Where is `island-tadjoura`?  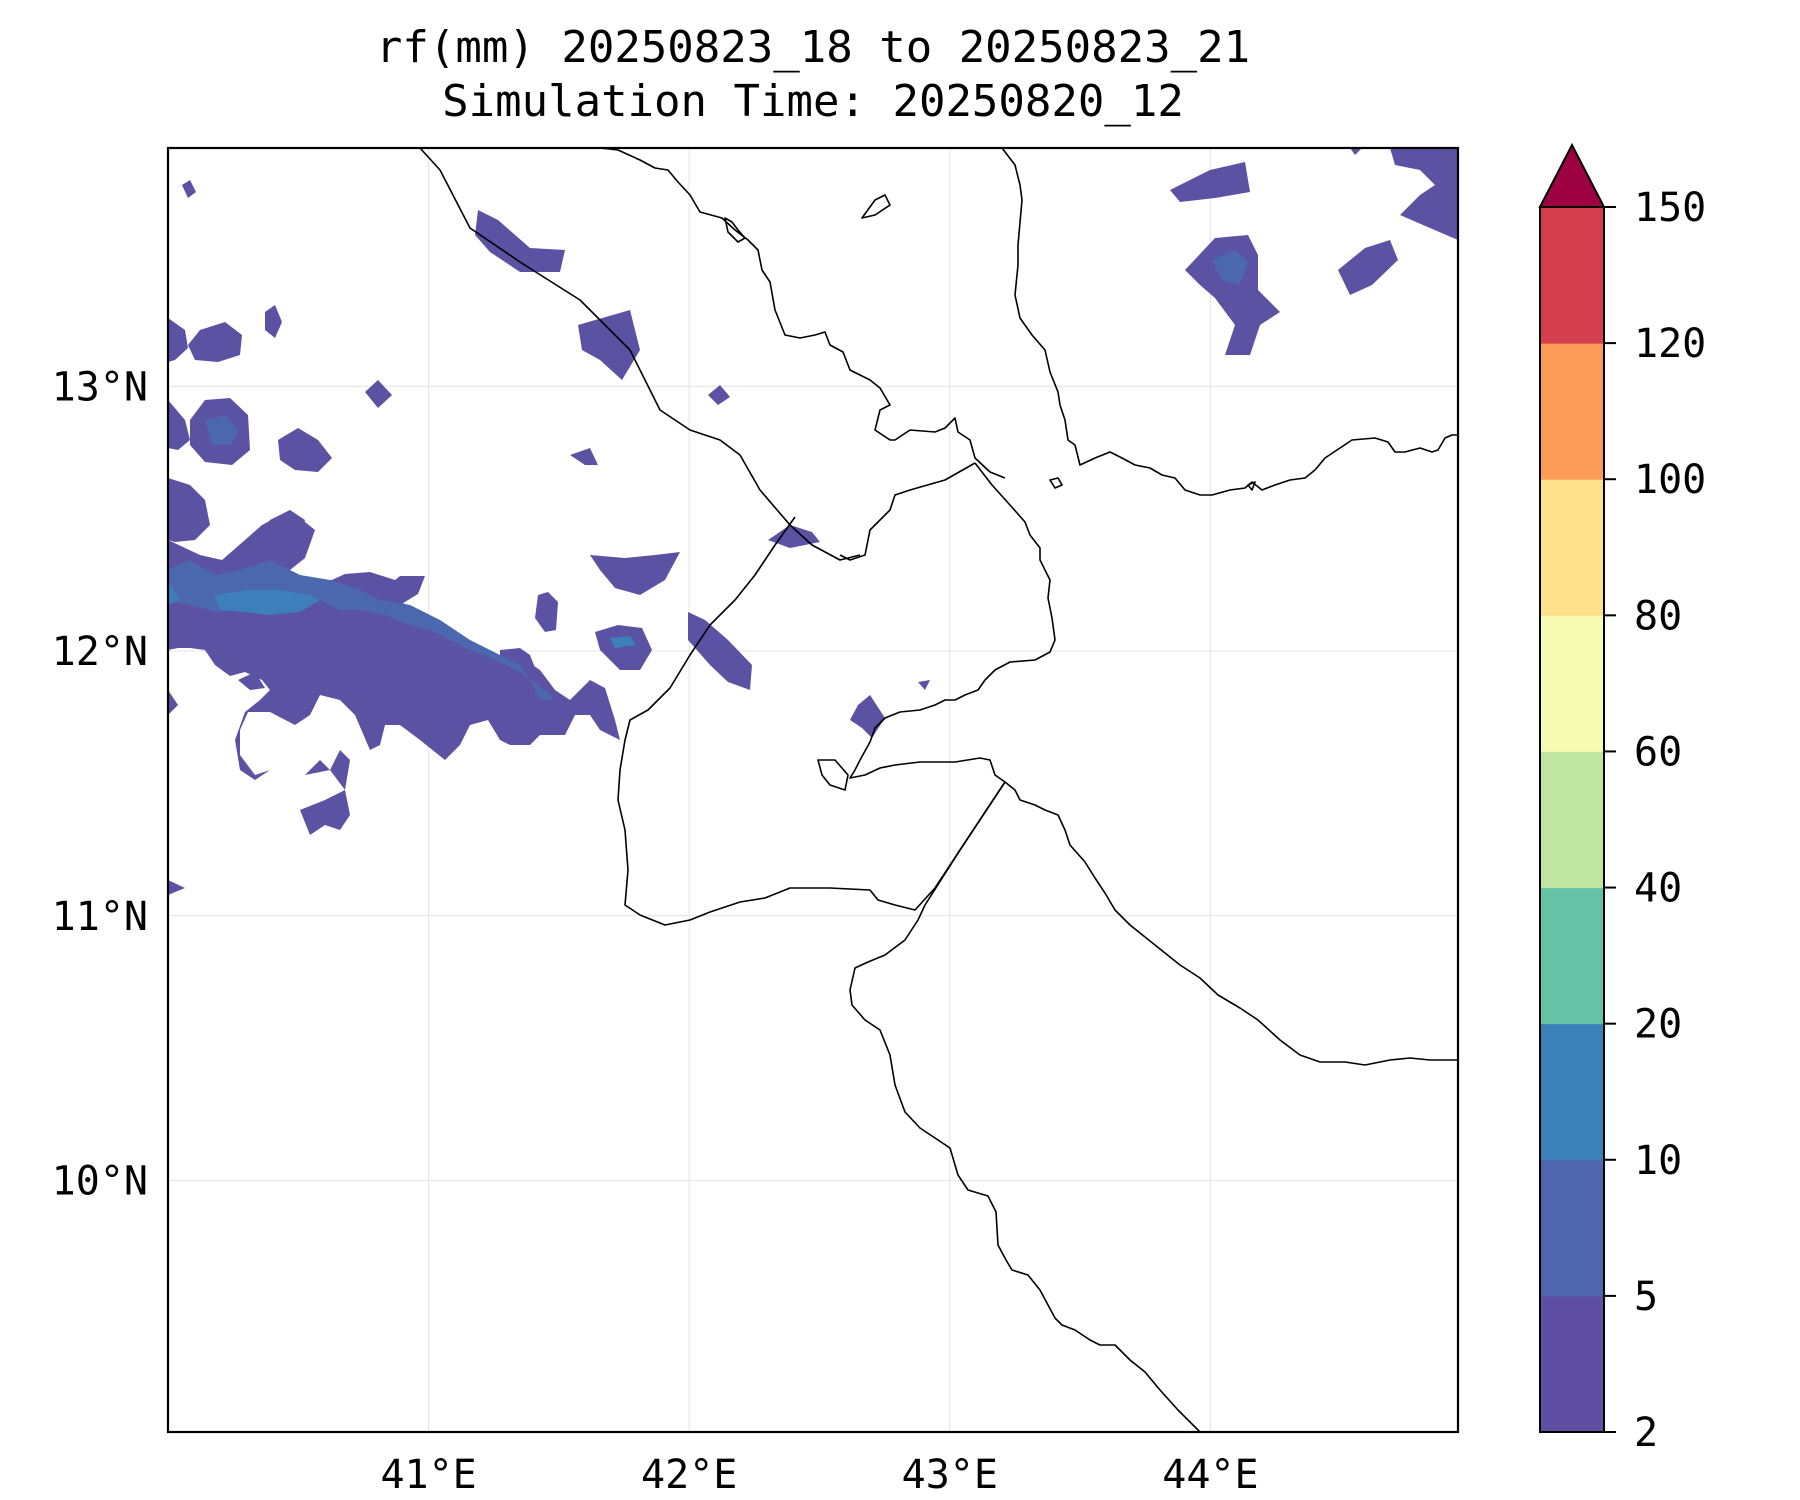 island-tadjoura is located at coordinates (833, 775).